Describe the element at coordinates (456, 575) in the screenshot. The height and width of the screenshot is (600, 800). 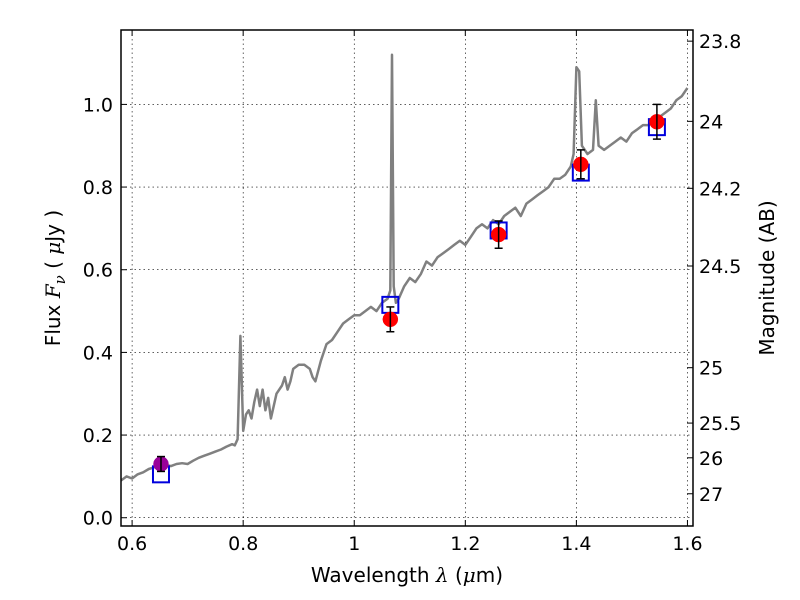
I see `x-axis-label-open: (` at that location.